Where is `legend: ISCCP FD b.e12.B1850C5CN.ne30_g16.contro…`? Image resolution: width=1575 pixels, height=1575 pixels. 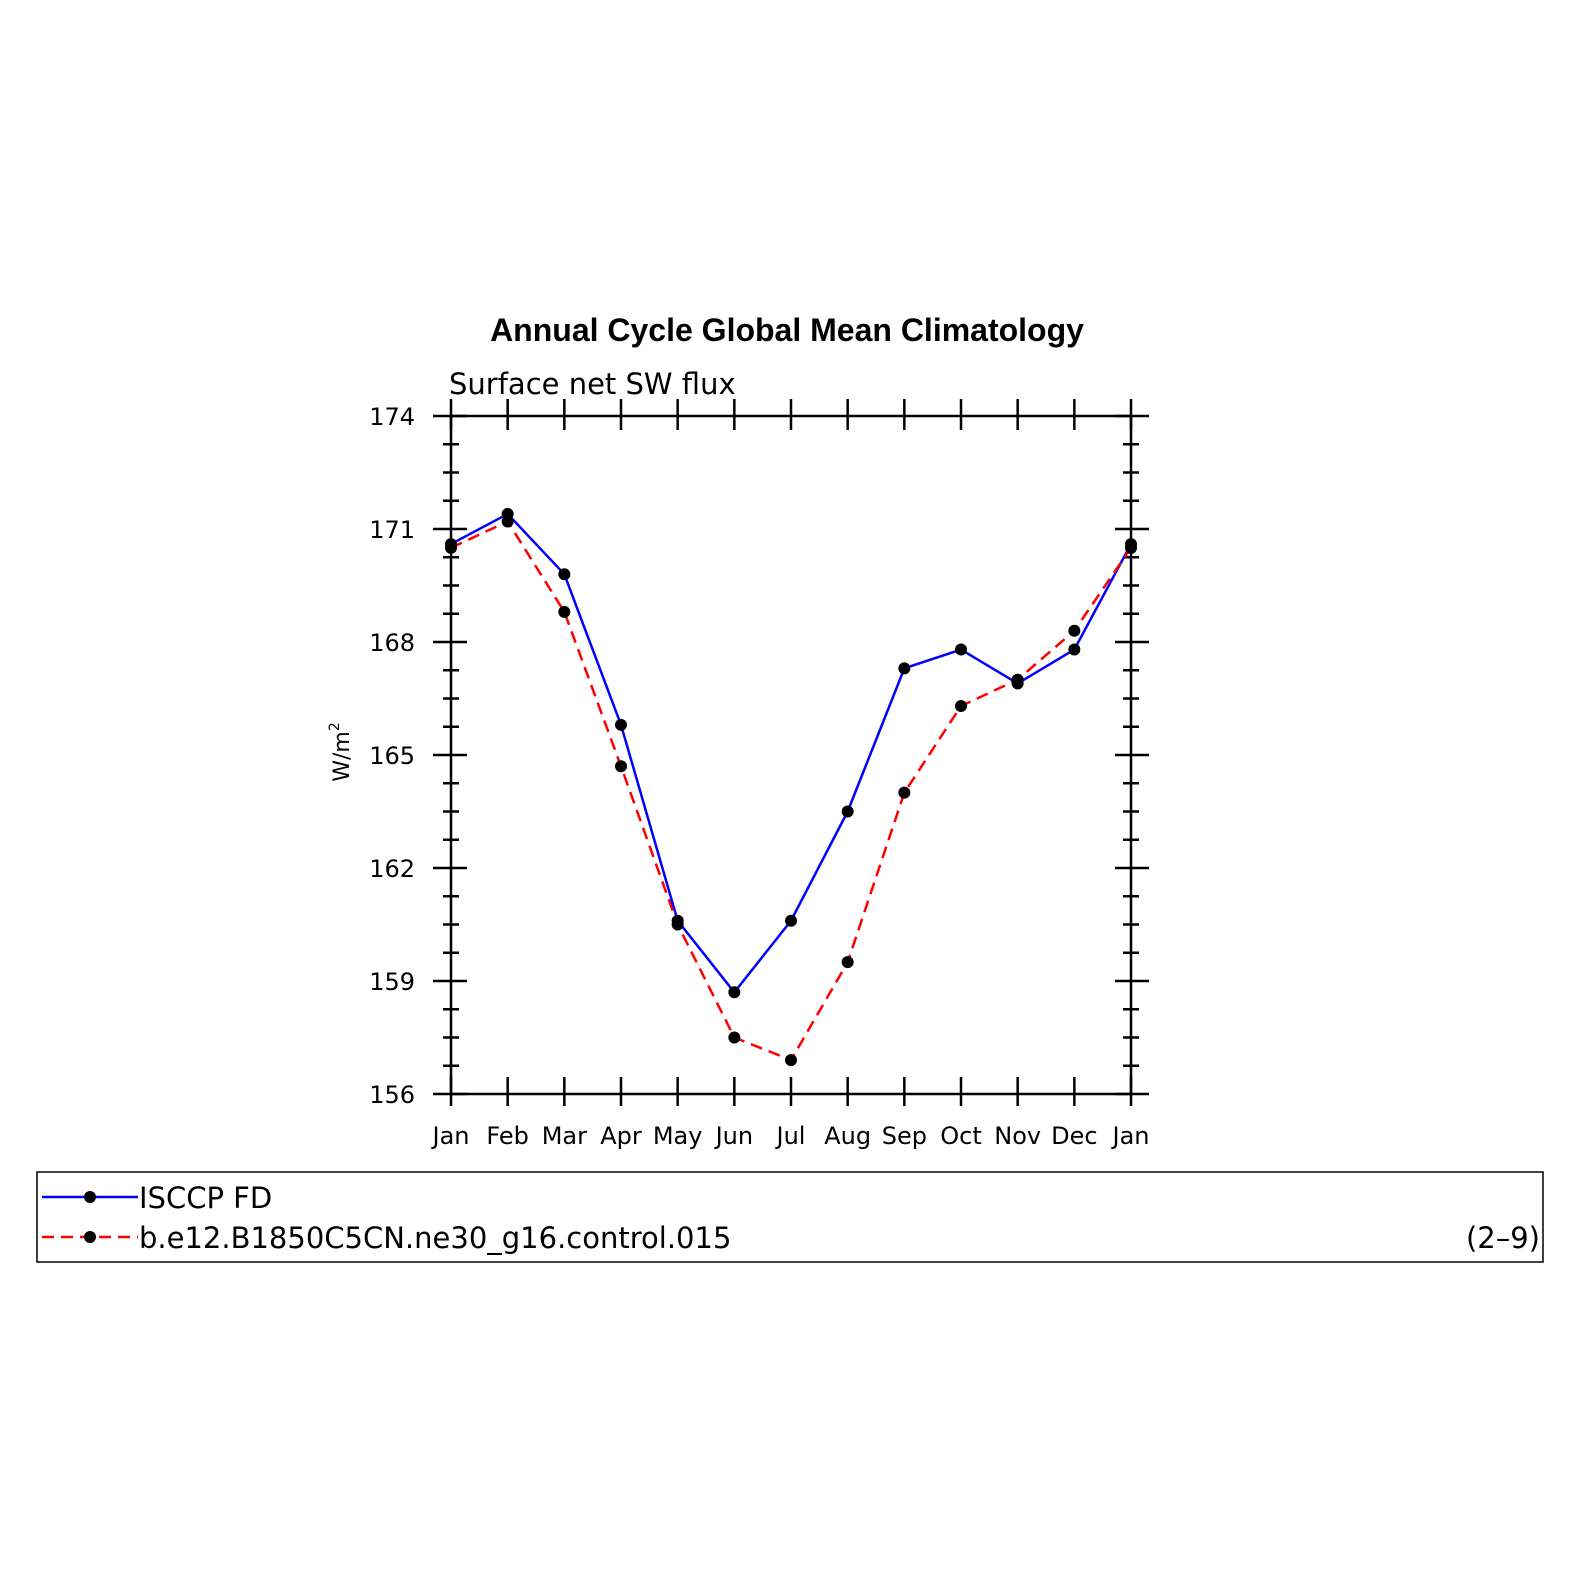 legend: ISCCP FD b.e12.B1850C5CN.ne30_g16.contro… is located at coordinates (790, 1217).